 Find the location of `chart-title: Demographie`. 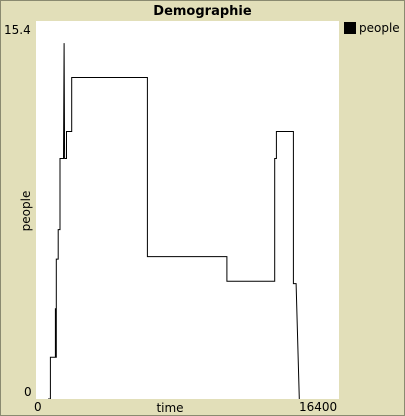

chart-title: Demographie is located at coordinates (202, 11).